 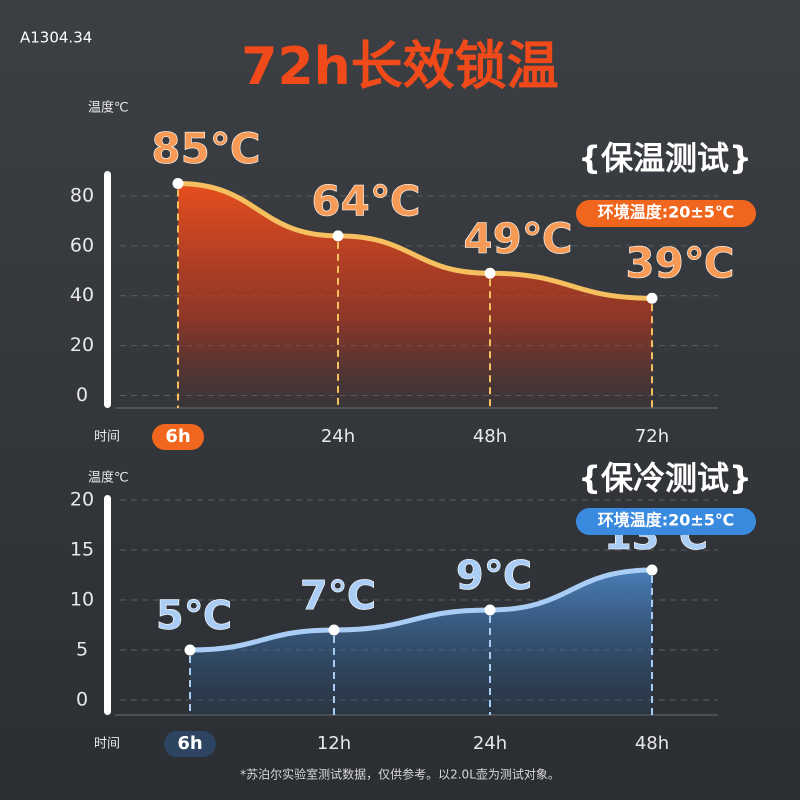 I want to click on page-title: 72h长效锁温, so click(x=399, y=67).